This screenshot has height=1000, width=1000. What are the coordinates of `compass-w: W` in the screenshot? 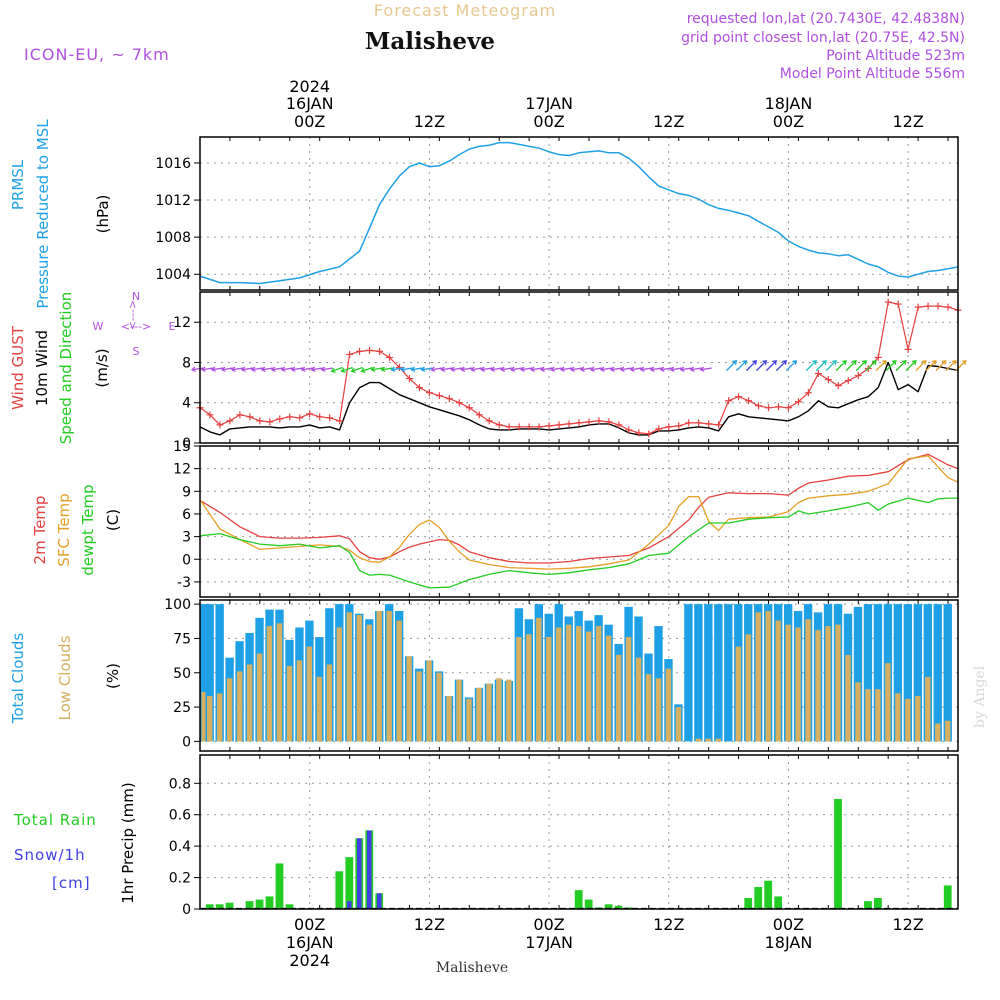 It's located at (98, 326).